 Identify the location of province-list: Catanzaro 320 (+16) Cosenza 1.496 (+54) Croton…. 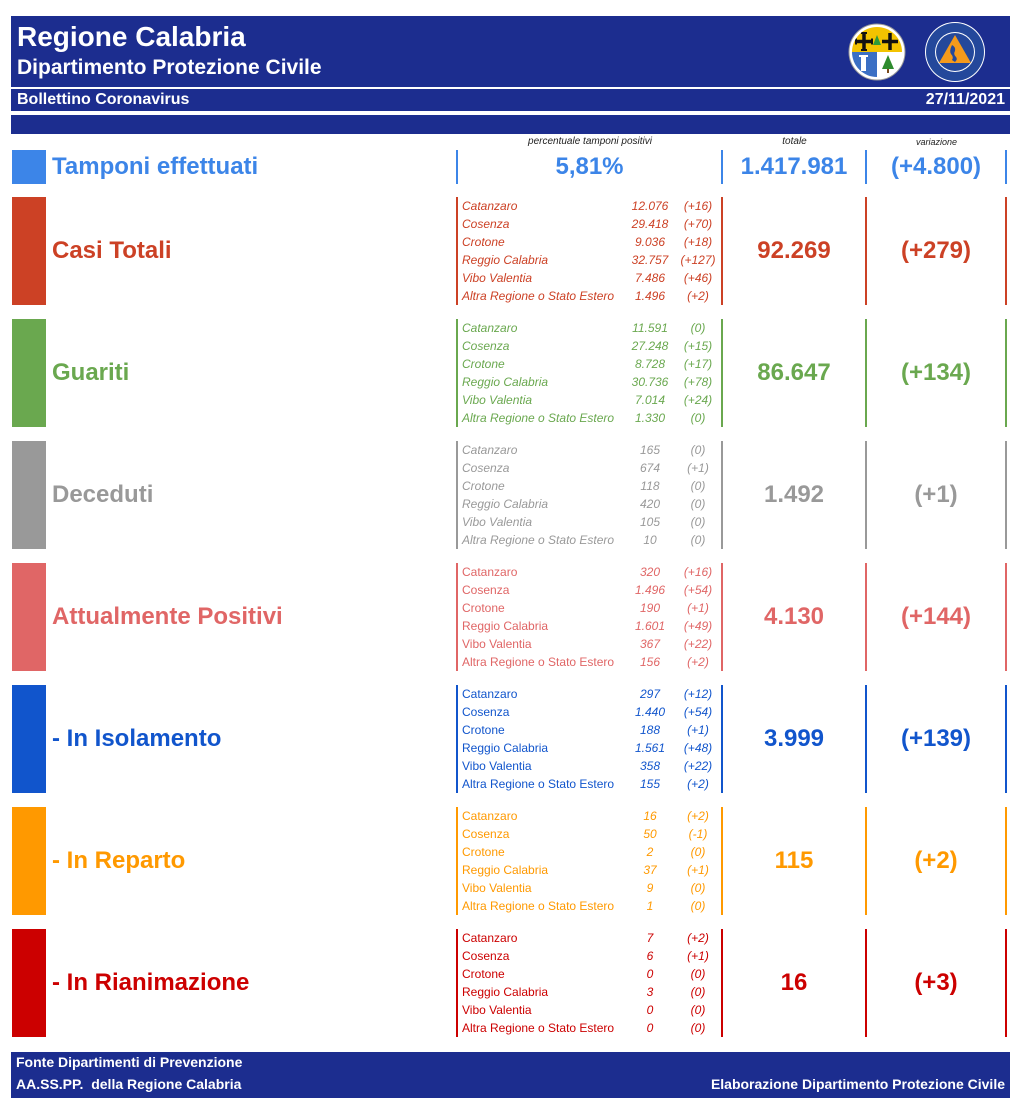
(590, 617).